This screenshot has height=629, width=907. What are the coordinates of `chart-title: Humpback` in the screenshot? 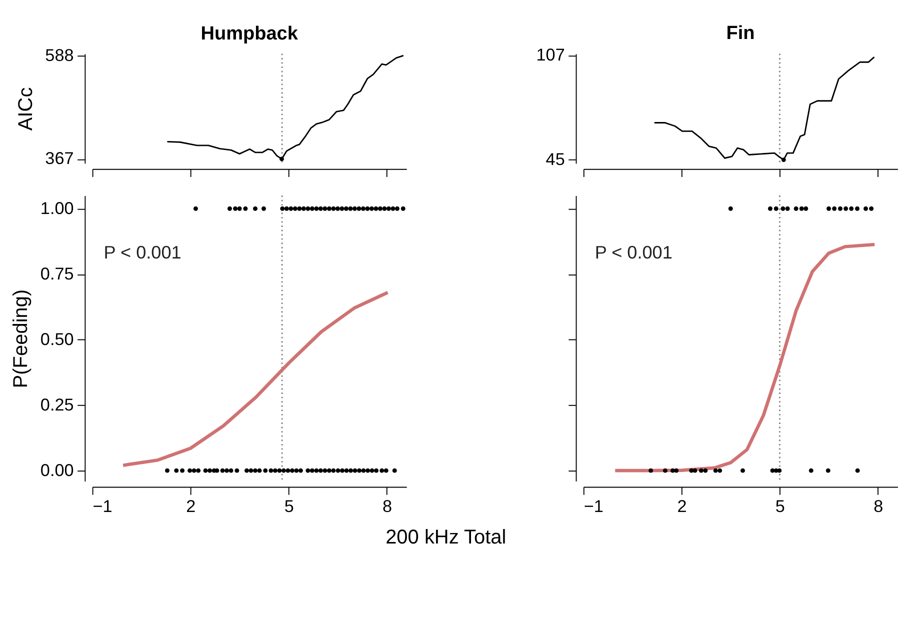 It's located at (249, 33).